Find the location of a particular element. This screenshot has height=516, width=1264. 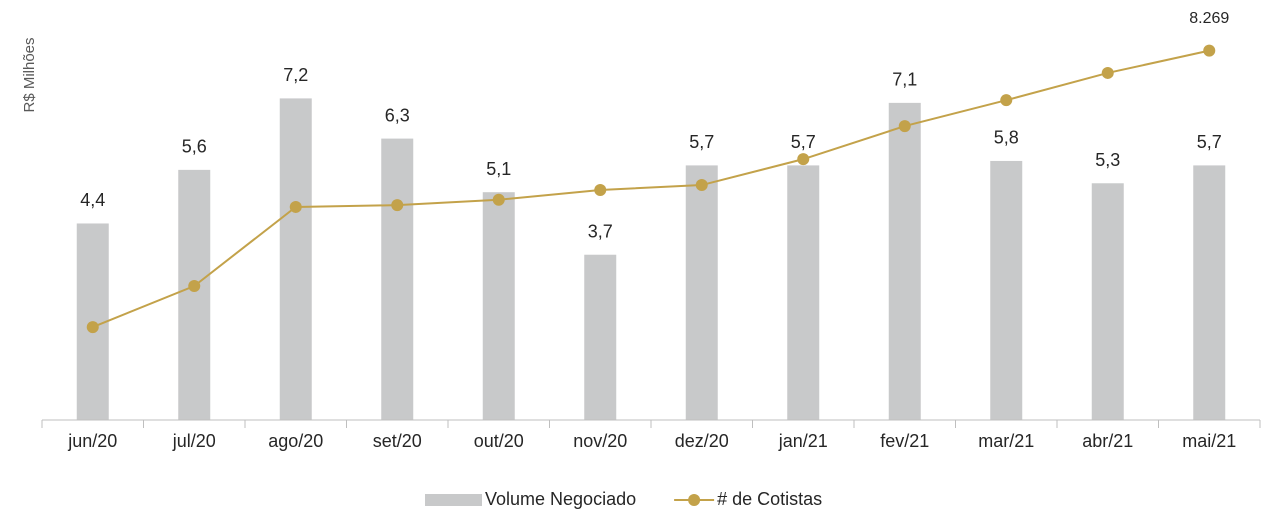

data-label: 5,6 is located at coordinates (194, 147).